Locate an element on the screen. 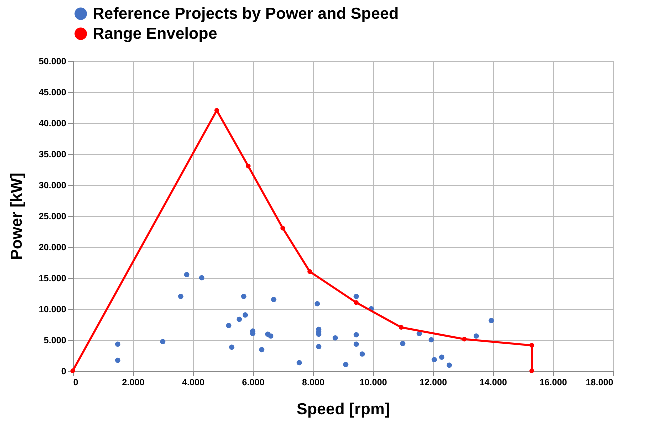  x-tick-label: 12.000 is located at coordinates (434, 383).